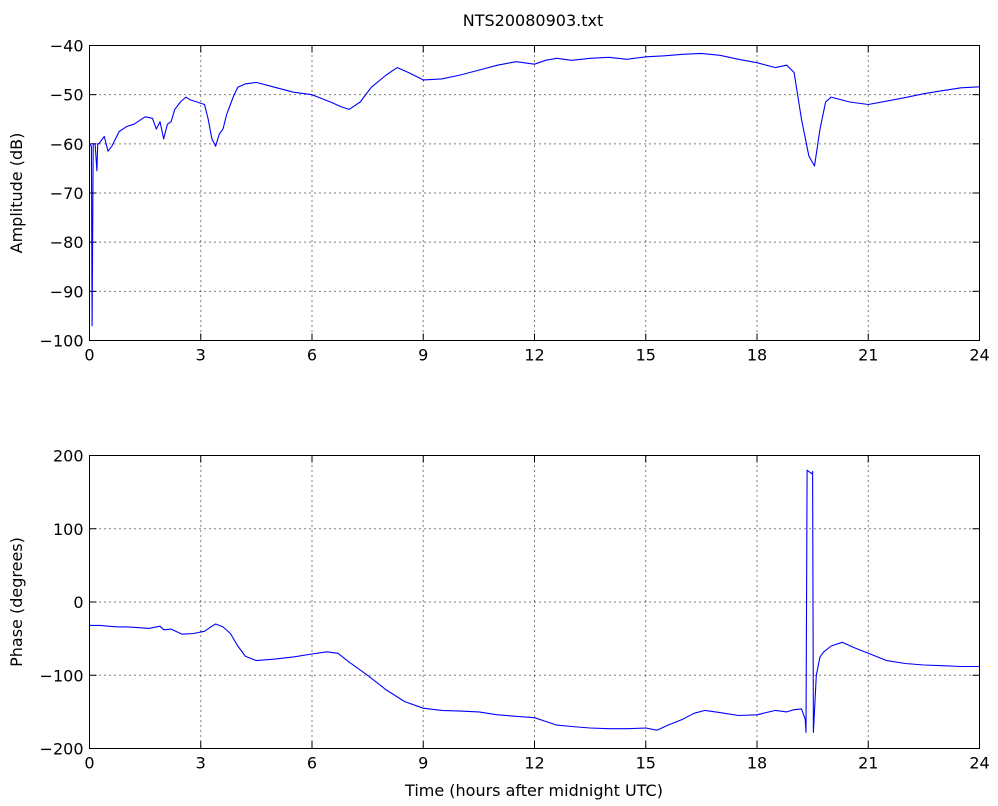 The height and width of the screenshot is (806, 998). Describe the element at coordinates (67, 95) in the screenshot. I see `y-tick-label: −50` at that location.